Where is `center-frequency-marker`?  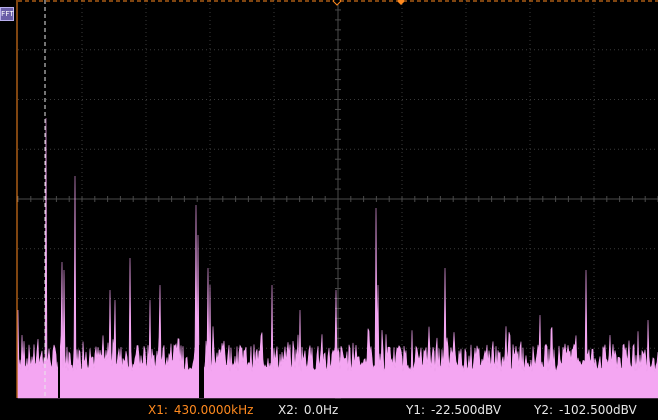 center-frequency-marker is located at coordinates (401, 2).